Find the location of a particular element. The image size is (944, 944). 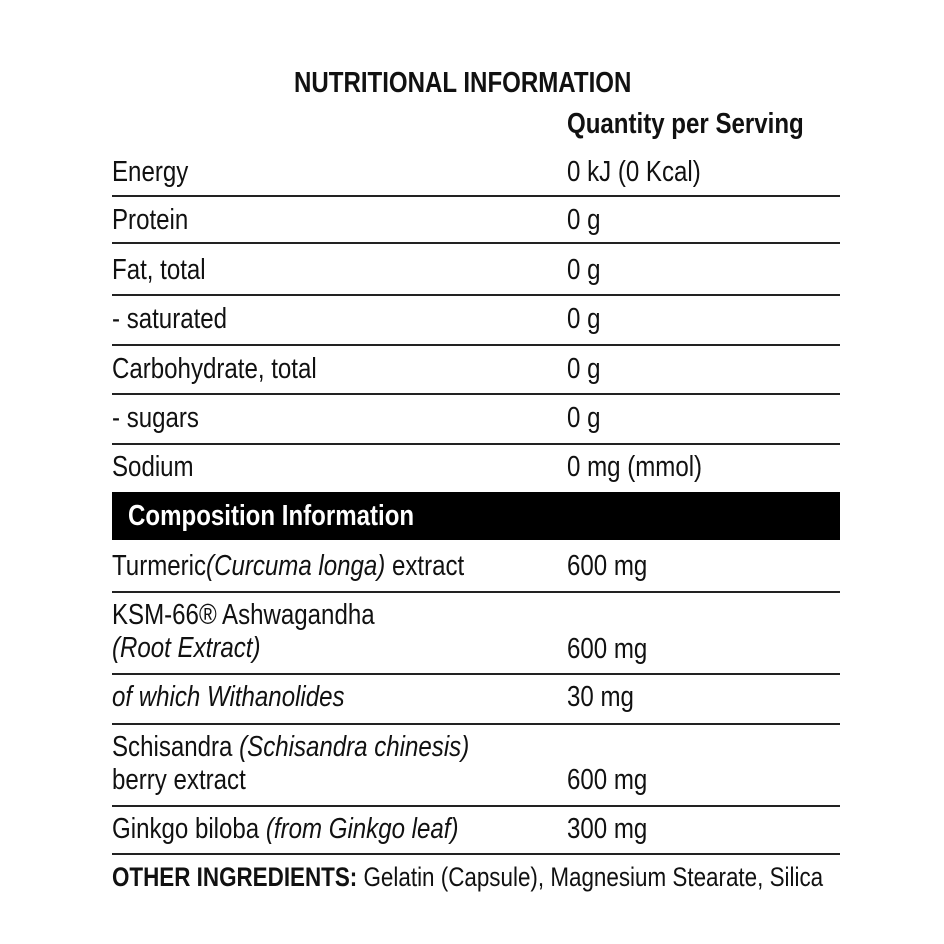

ingredient-amount: 30 mg is located at coordinates (600, 697).